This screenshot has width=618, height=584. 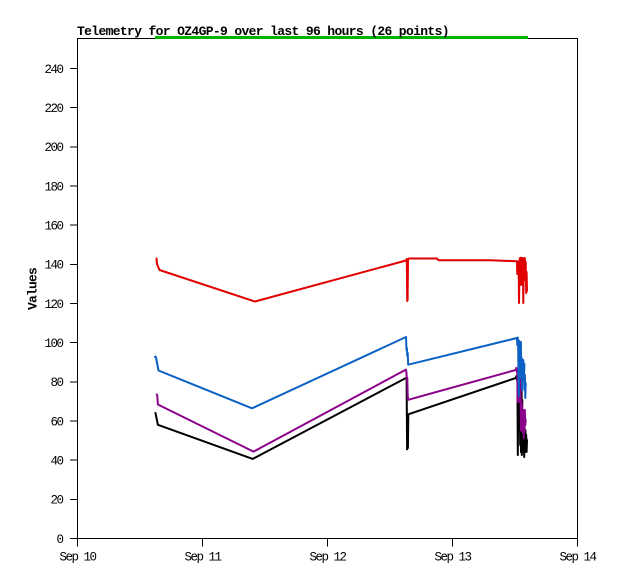 What do you see at coordinates (53, 148) in the screenshot?
I see `svg-text: 200` at bounding box center [53, 148].